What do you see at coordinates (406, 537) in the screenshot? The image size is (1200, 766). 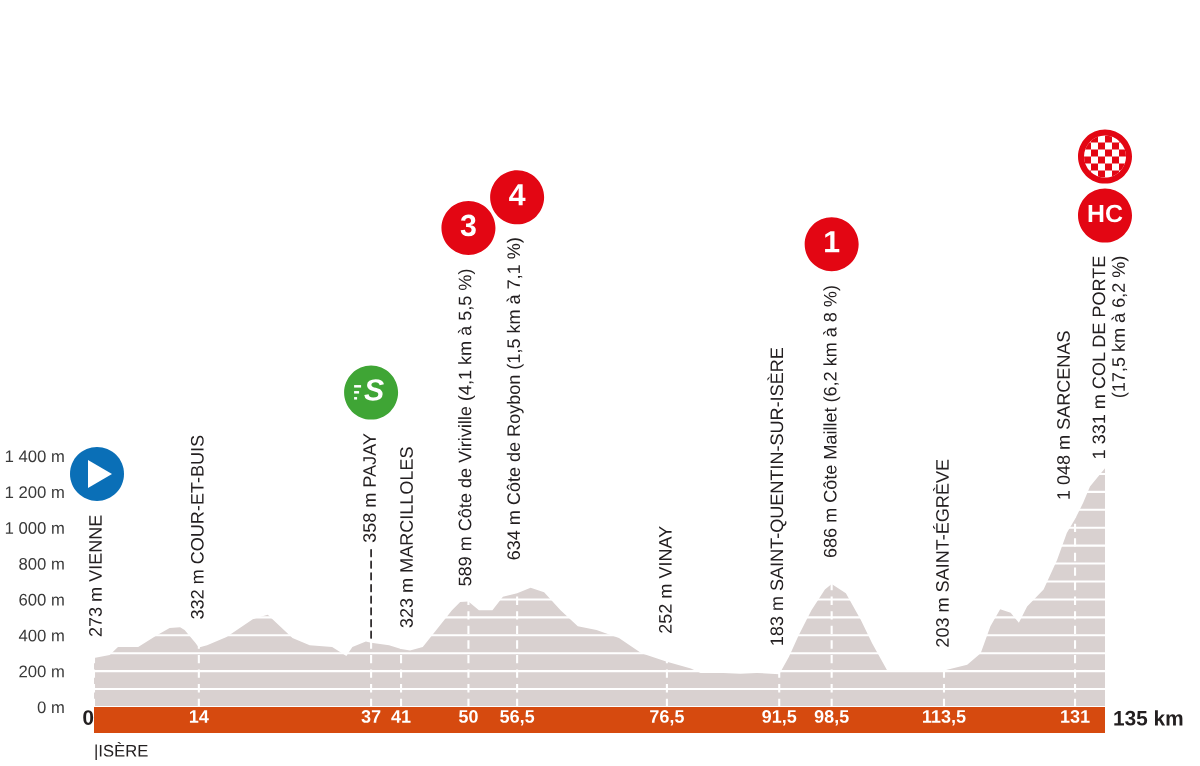 I see `annotation: 323 m MARCILLOLES` at bounding box center [406, 537].